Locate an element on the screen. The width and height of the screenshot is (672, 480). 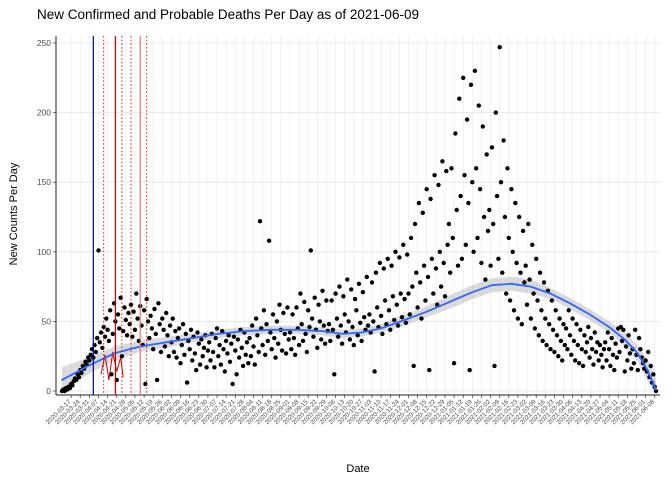
y-axis-title: New Counts Per Day is located at coordinates (14, 214).